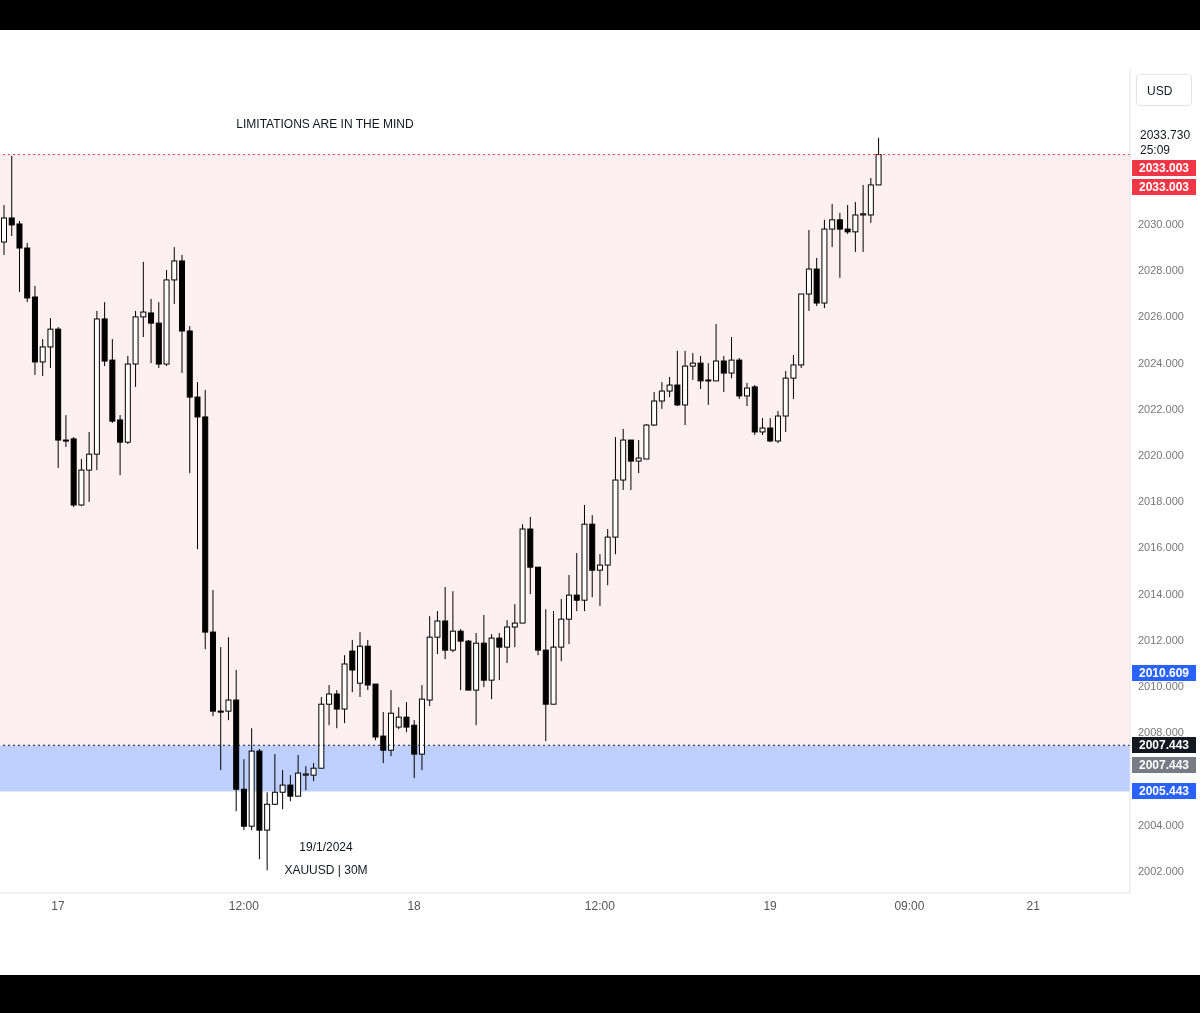  What do you see at coordinates (1164, 90) in the screenshot?
I see `text: USD` at bounding box center [1164, 90].